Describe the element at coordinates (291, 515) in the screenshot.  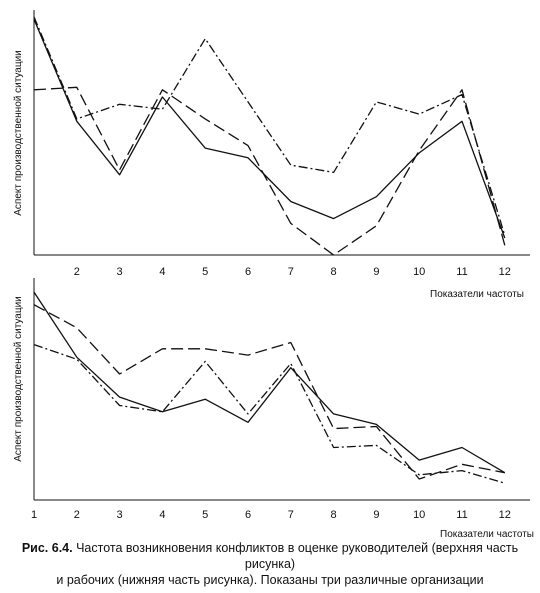
I see `bottom-x-tick-label: 7` at that location.